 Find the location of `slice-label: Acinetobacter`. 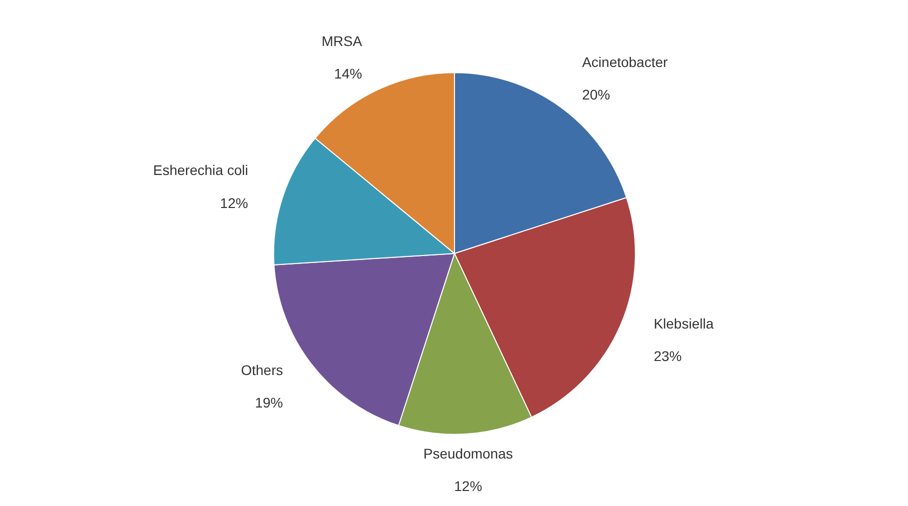

slice-label: Acinetobacter is located at coordinates (625, 62).